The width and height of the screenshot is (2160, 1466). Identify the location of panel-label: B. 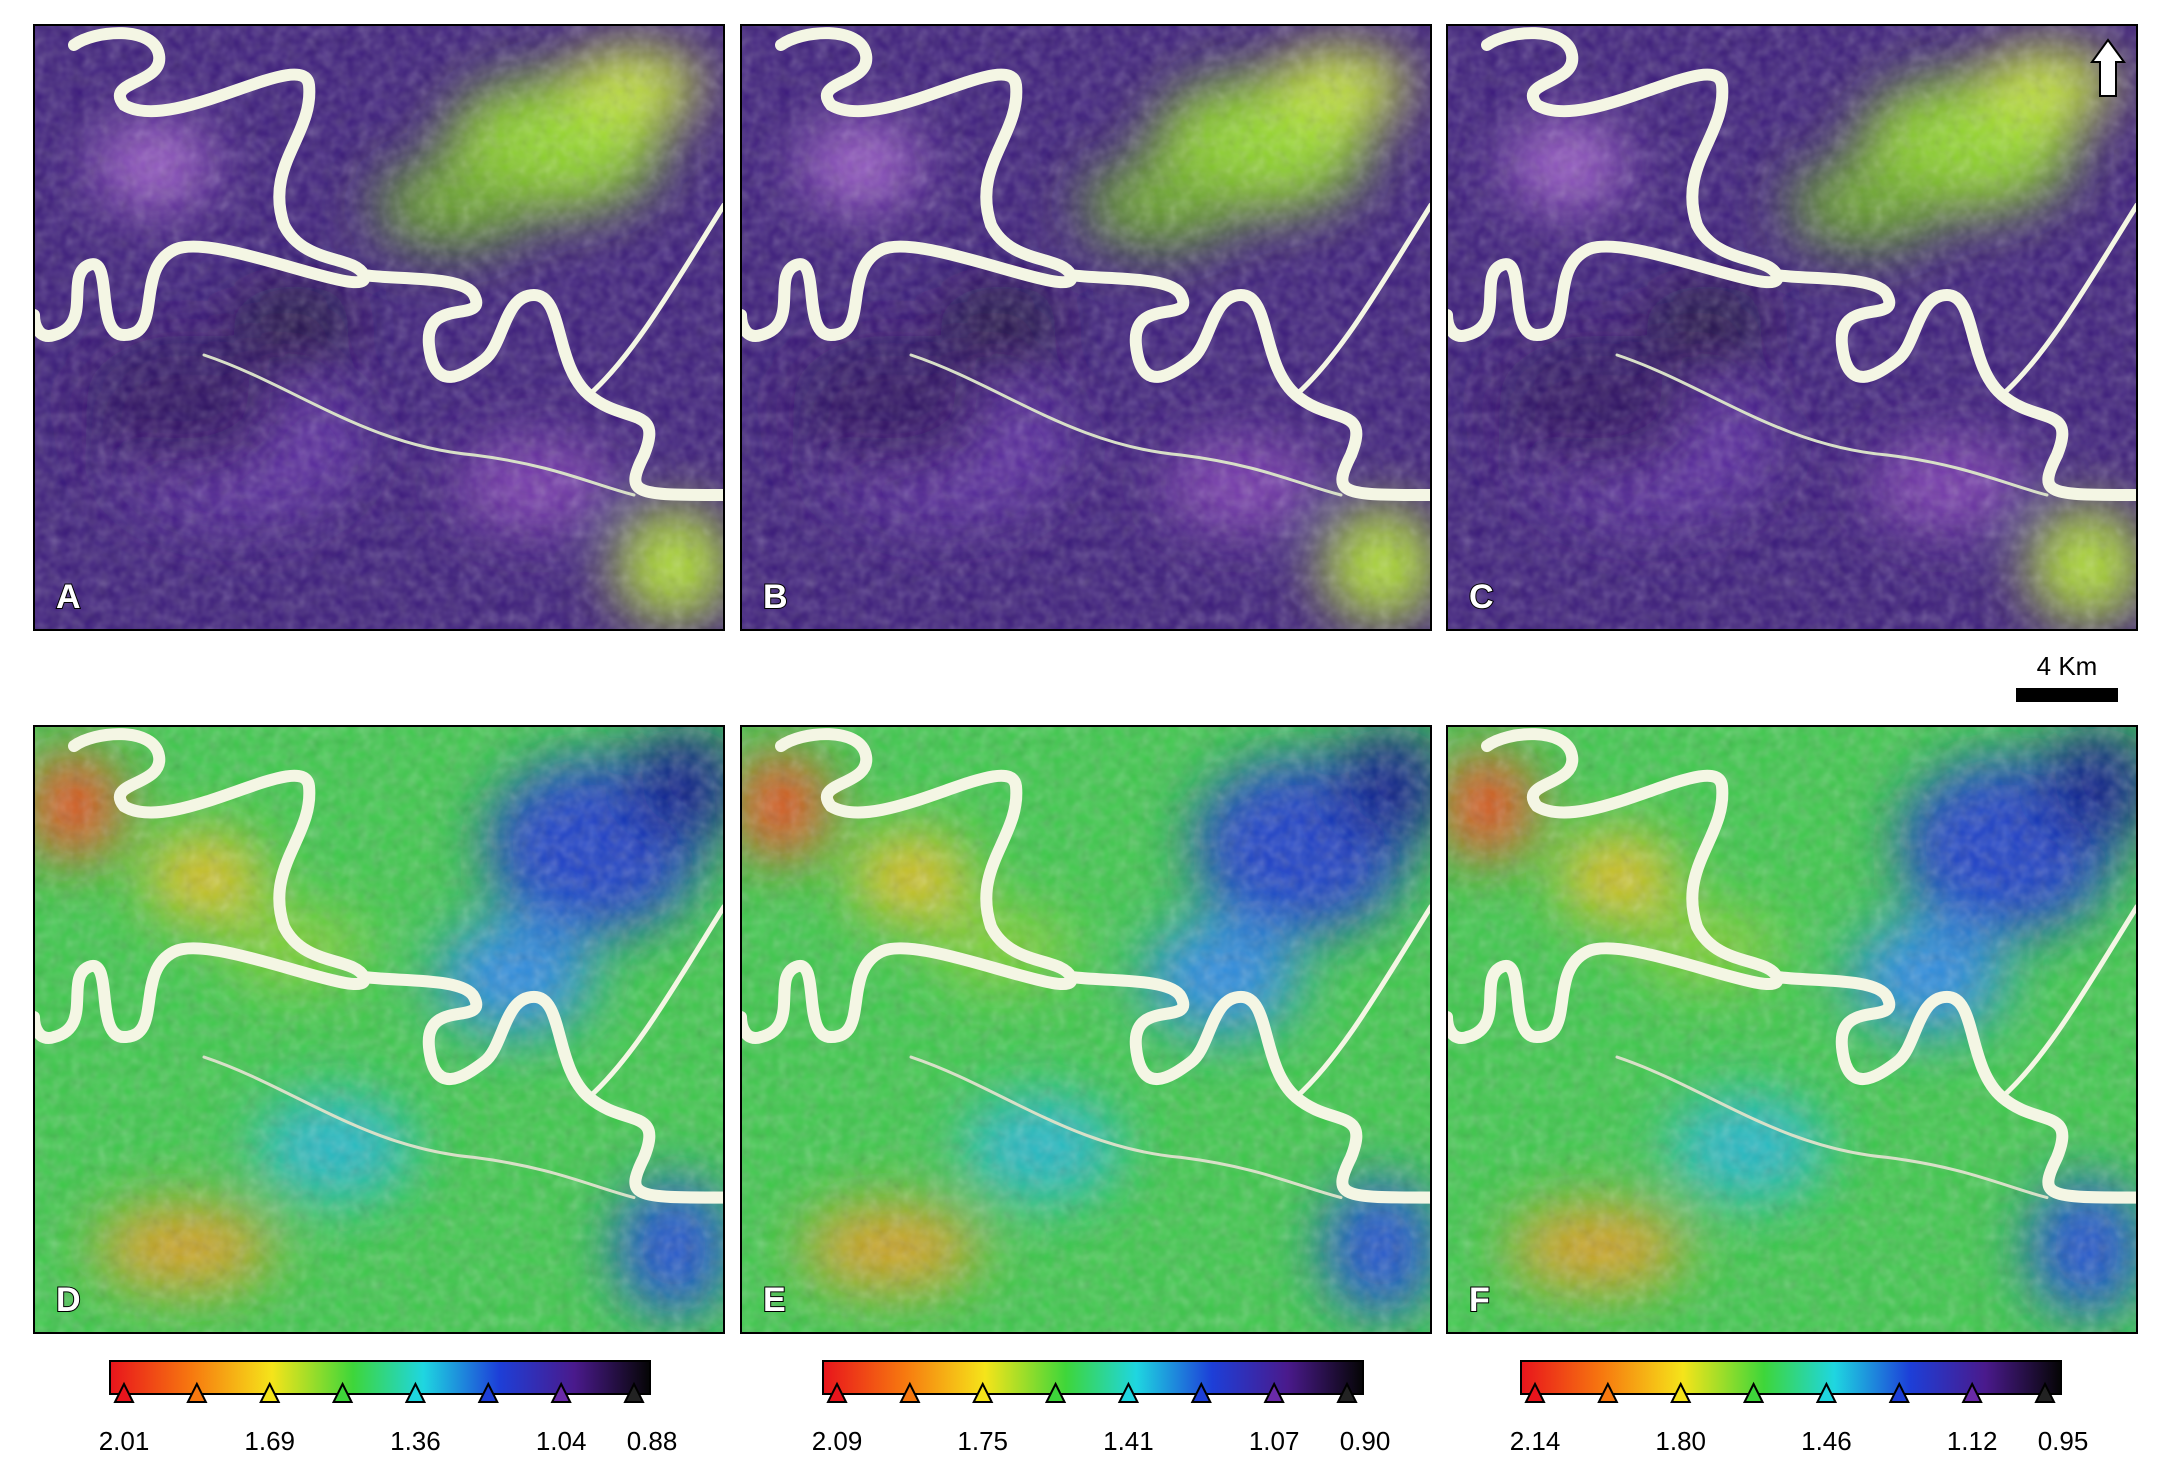
(775, 597).